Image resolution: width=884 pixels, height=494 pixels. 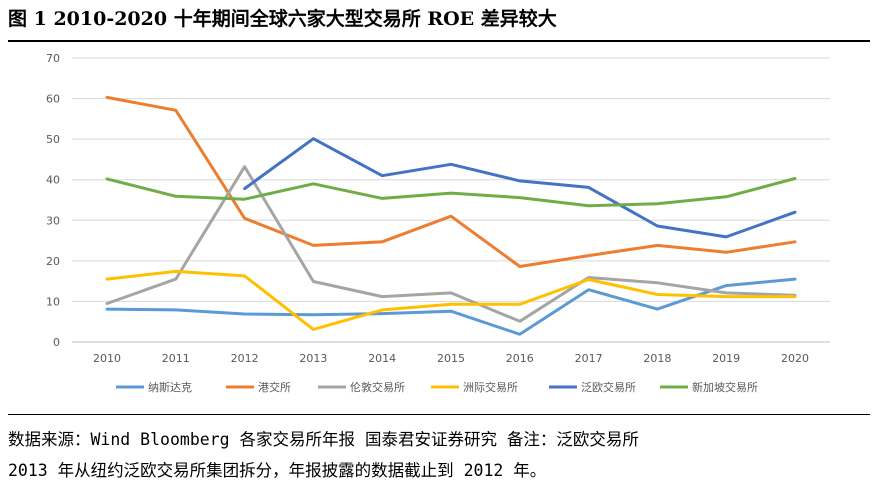 What do you see at coordinates (282, 19) in the screenshot?
I see `figure-title: 图 1 2010-2020 十年期间全球六家大型交易所 ROE 差异较大` at bounding box center [282, 19].